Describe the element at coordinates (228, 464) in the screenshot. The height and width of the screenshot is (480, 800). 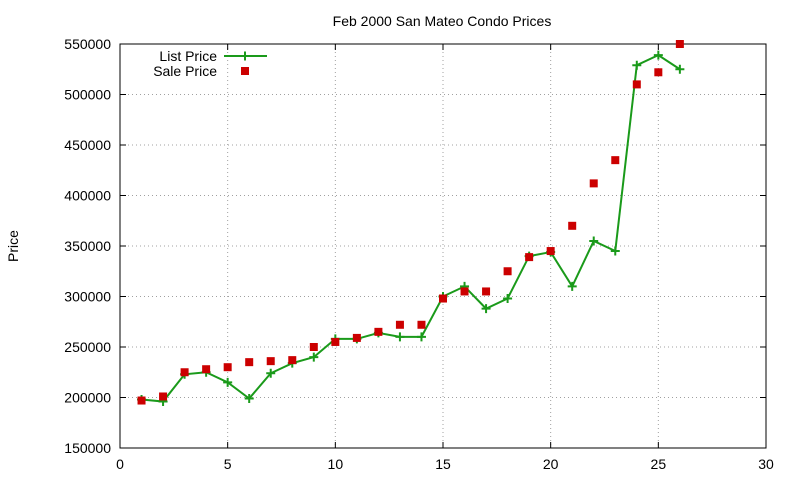
I see `x-tick-label: 5` at that location.